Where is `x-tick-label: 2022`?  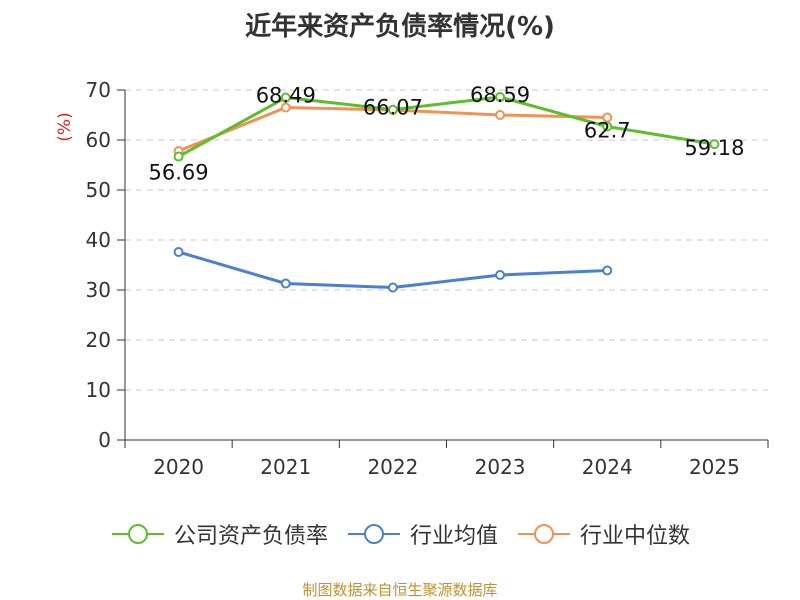
x-tick-label: 2022 is located at coordinates (392, 467).